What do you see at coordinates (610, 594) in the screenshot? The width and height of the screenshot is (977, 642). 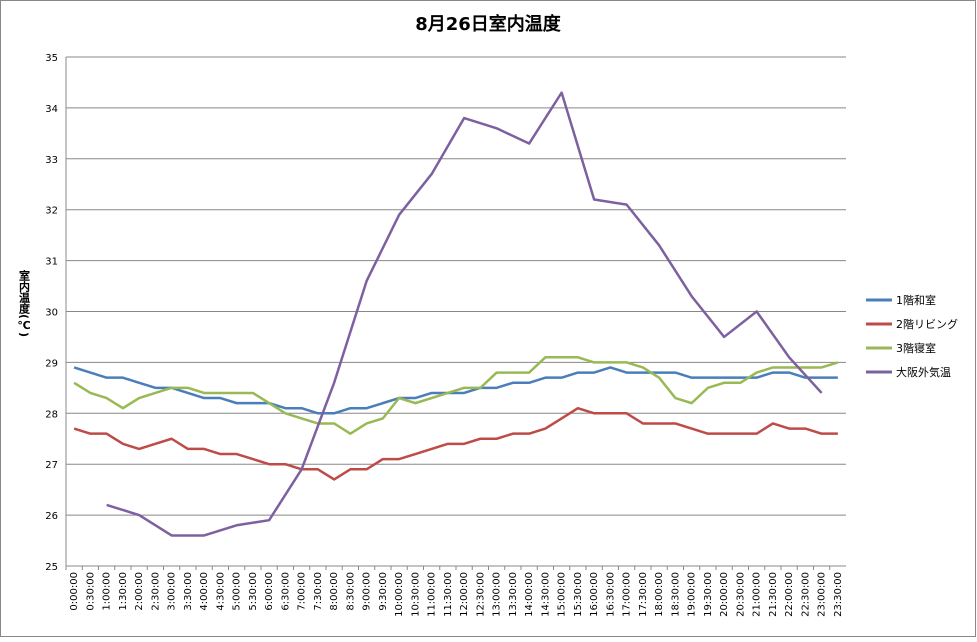 I see `x-tick-label: 16:30:00` at bounding box center [610, 594].